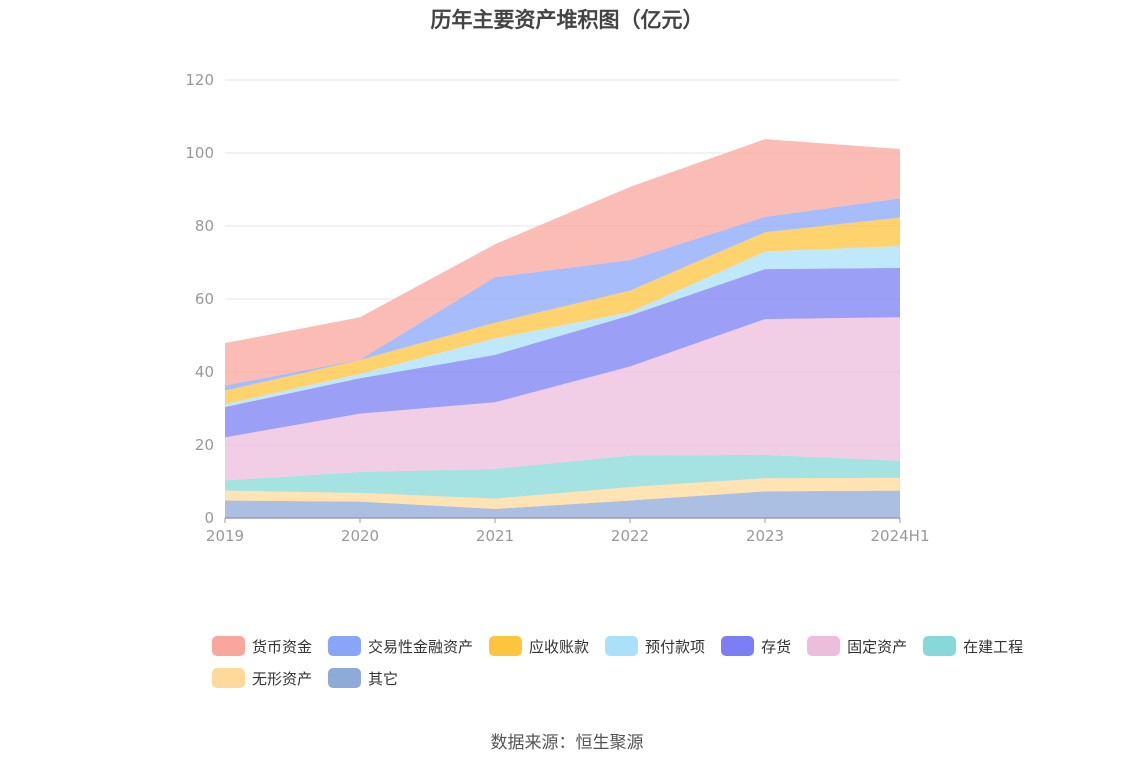 The height and width of the screenshot is (766, 1134). I want to click on area-预付款项, so click(562, 327).